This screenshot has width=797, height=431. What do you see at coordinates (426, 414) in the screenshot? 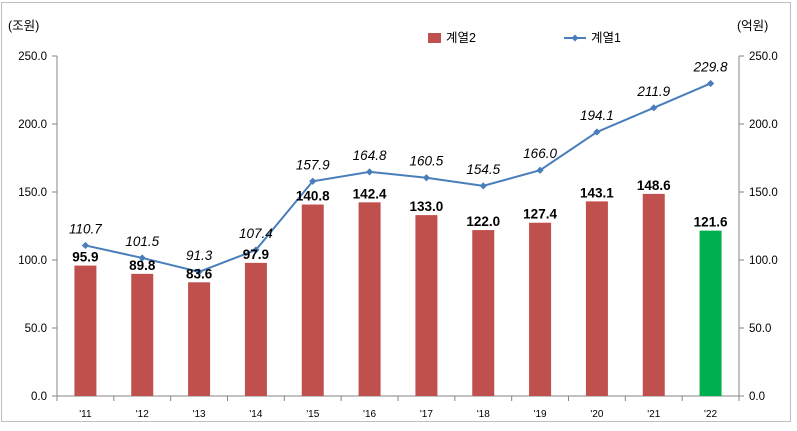
I see `x-tick-label: '17` at bounding box center [426, 414].